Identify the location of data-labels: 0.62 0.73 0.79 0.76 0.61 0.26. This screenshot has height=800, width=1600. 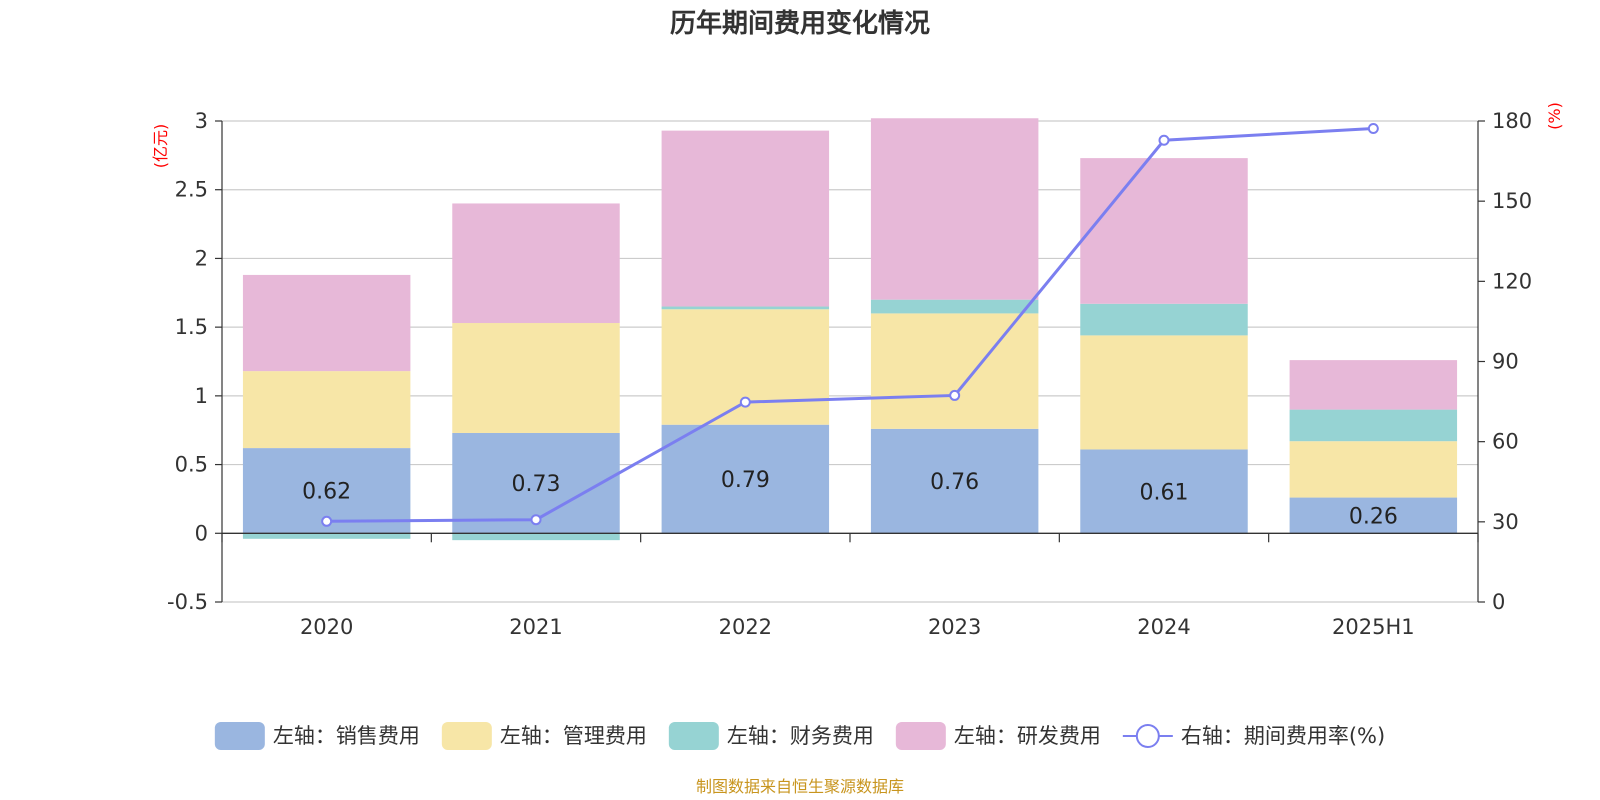
(850, 498).